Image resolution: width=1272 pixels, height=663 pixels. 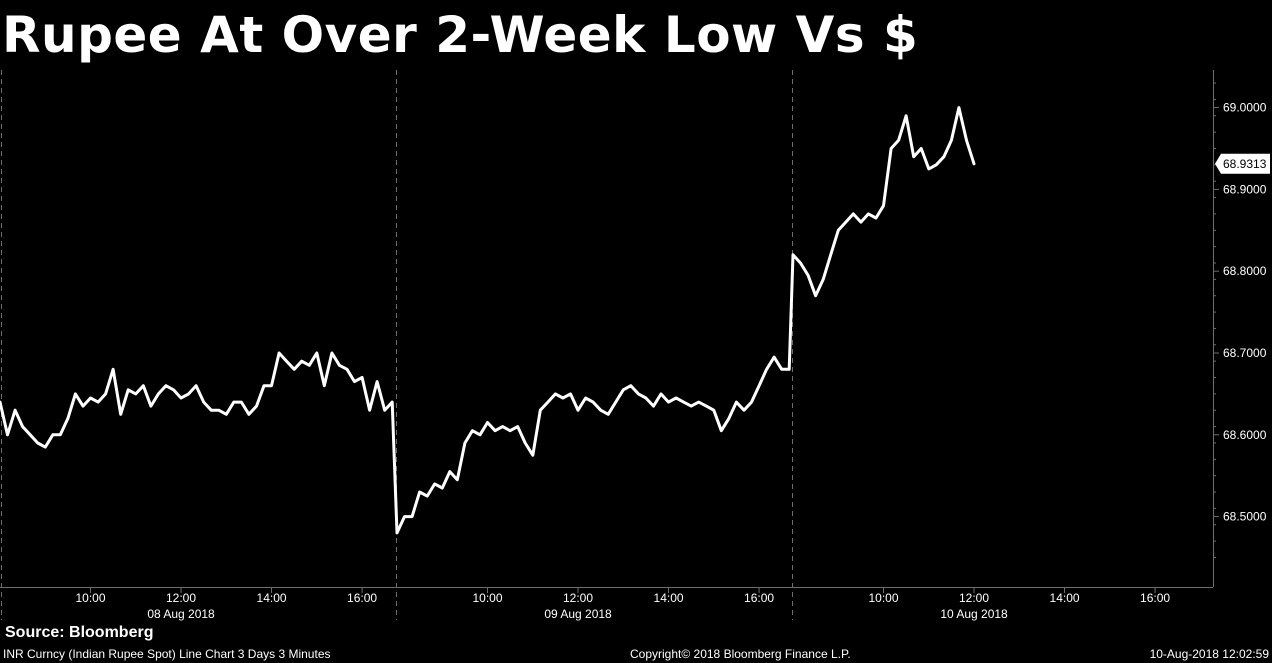 What do you see at coordinates (181, 614) in the screenshot?
I see `x-date-label: 08 Aug 2018` at bounding box center [181, 614].